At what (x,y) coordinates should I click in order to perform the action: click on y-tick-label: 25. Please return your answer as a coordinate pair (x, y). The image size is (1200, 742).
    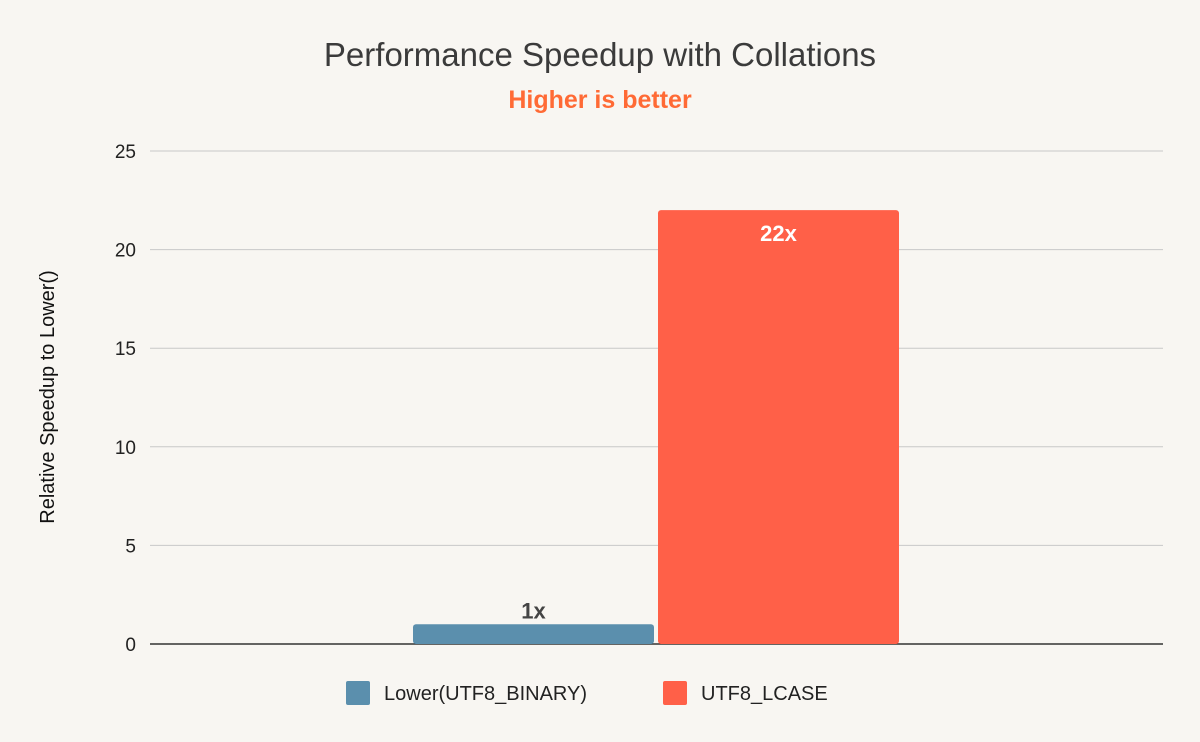
    Looking at the image, I should click on (125, 152).